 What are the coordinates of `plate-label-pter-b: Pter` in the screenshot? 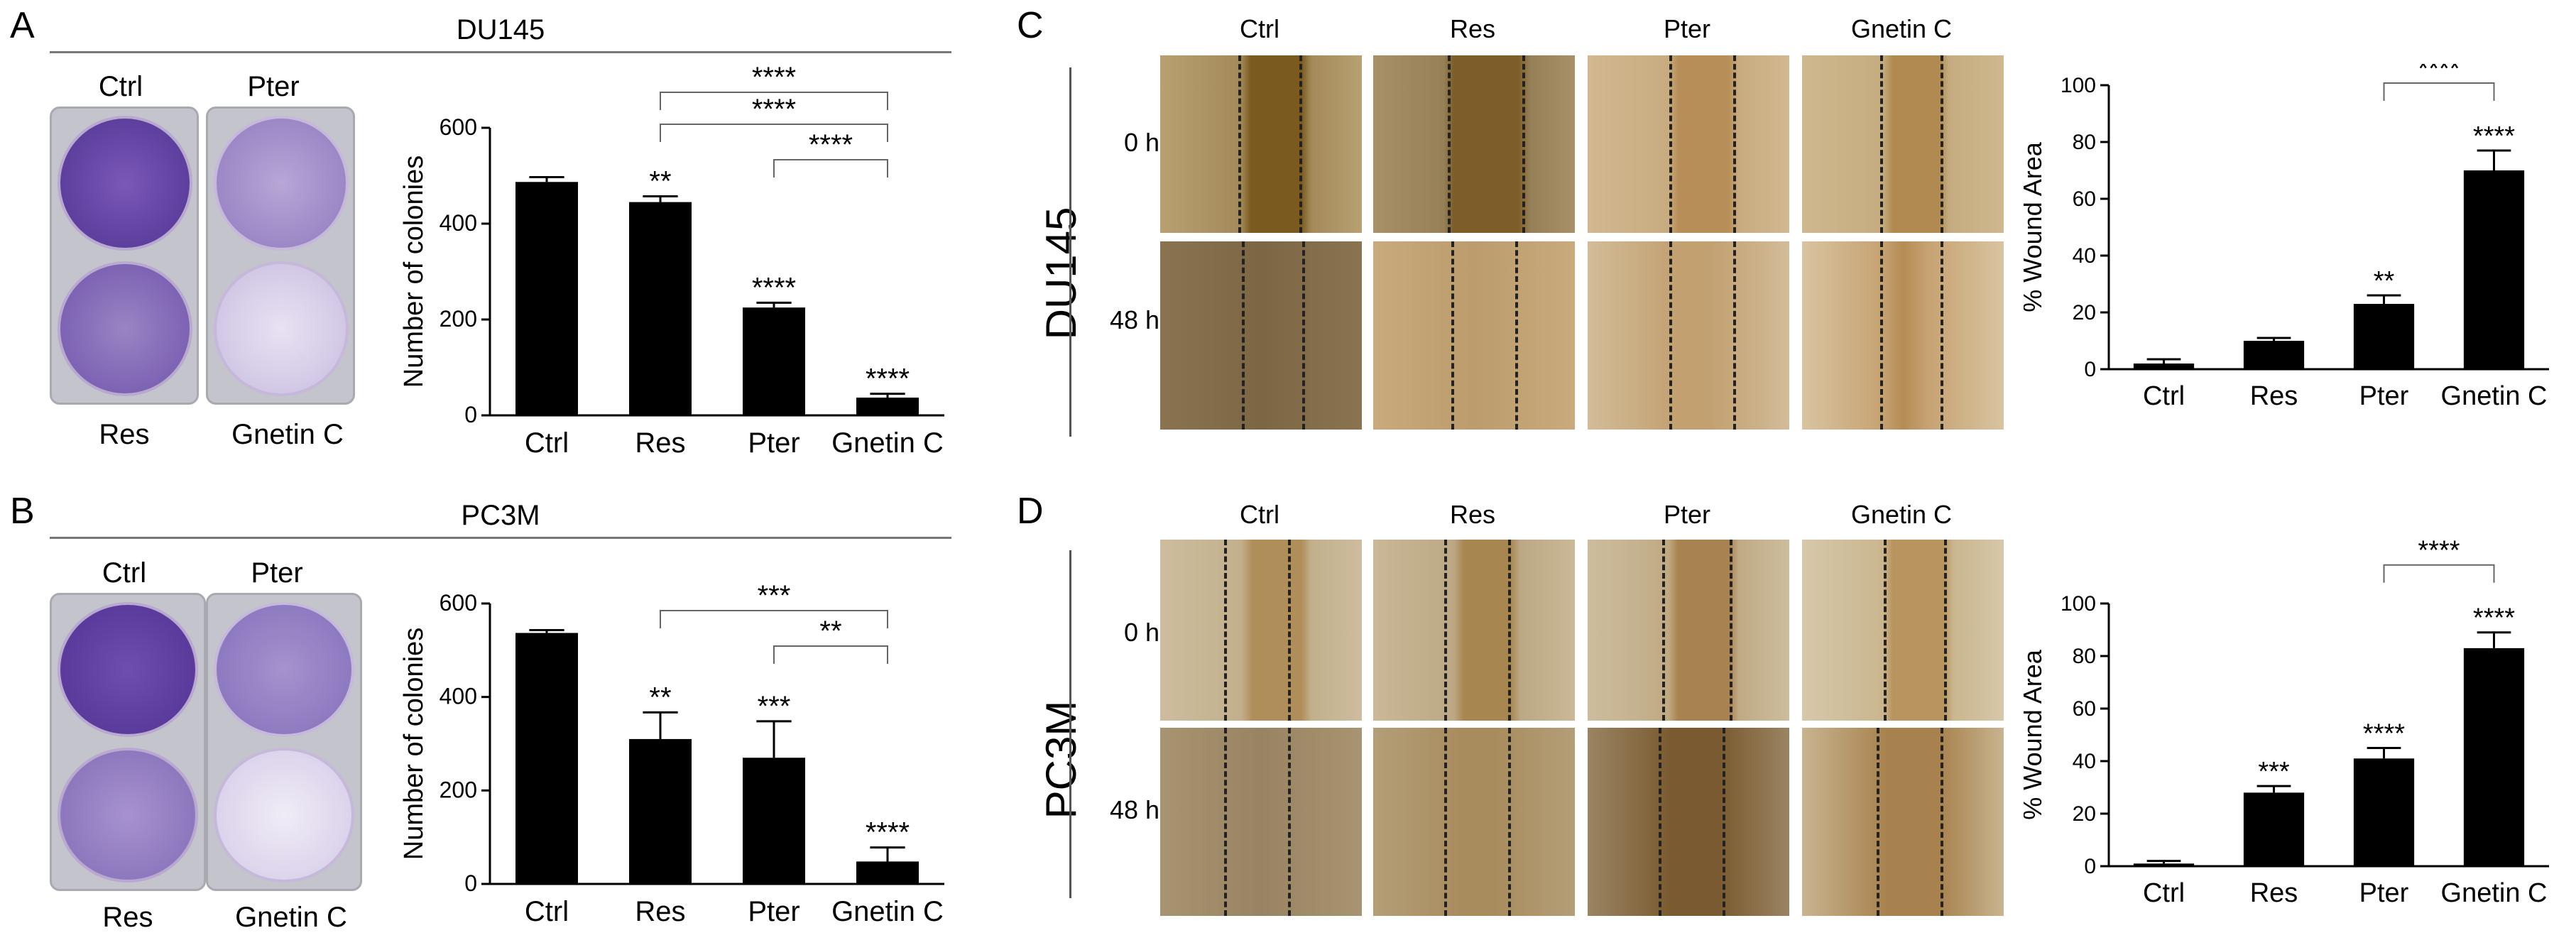 It's located at (277, 573).